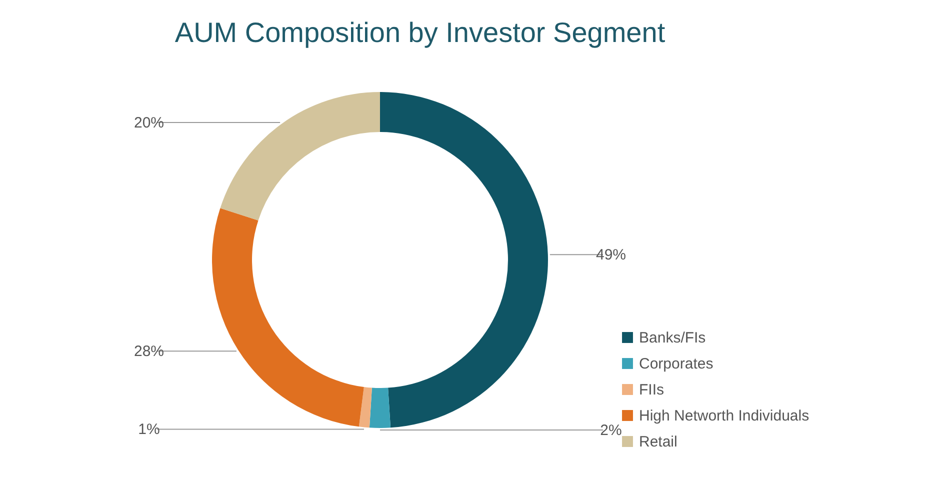 The image size is (939, 477). Describe the element at coordinates (658, 442) in the screenshot. I see `legend-label: Retail` at that location.